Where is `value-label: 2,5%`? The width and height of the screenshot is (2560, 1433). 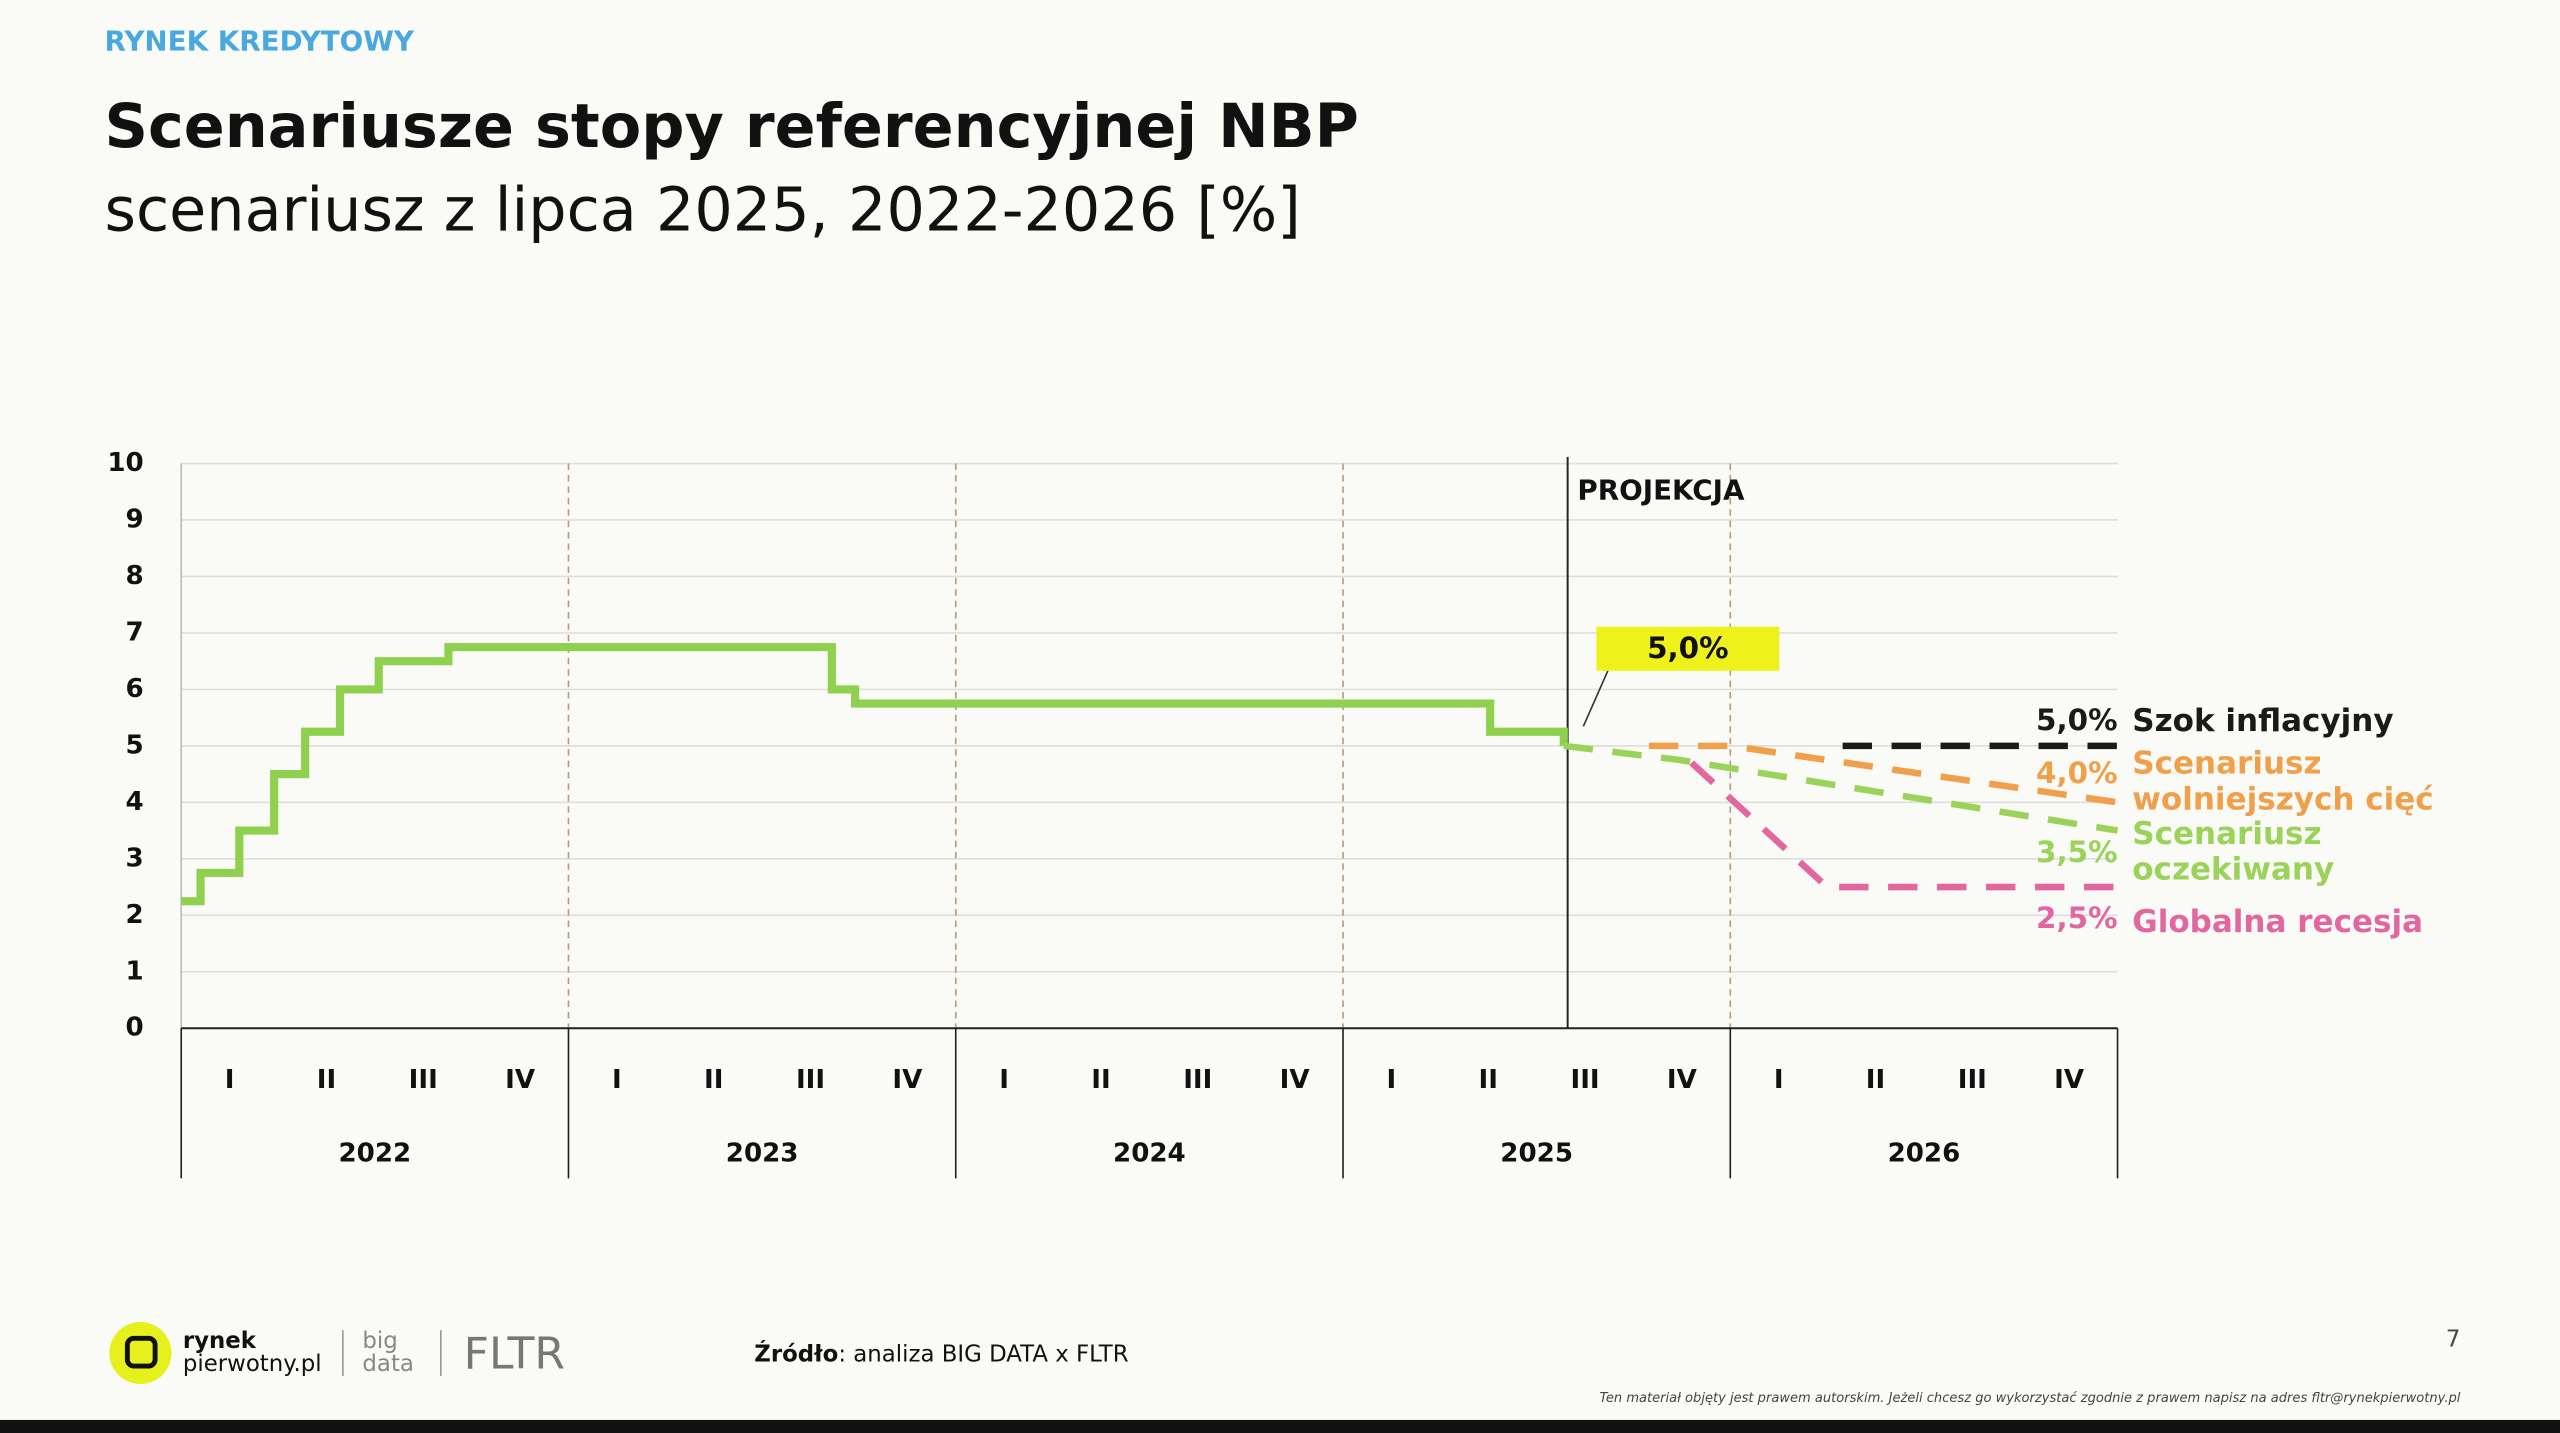
value-label: 2,5% is located at coordinates (2076, 918).